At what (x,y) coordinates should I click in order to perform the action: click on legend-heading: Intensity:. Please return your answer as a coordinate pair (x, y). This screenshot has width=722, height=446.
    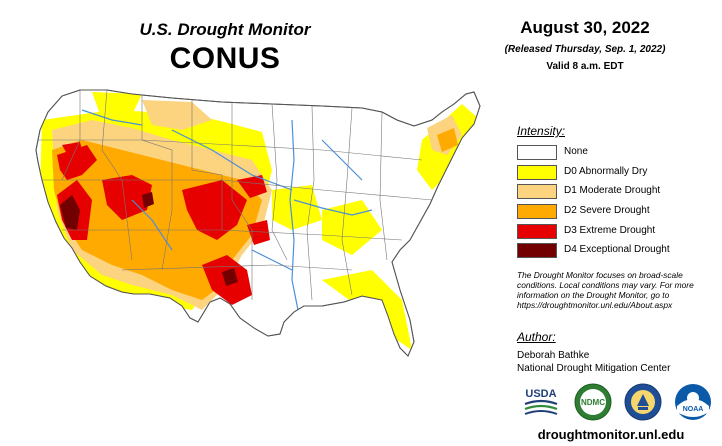
    Looking at the image, I should click on (541, 131).